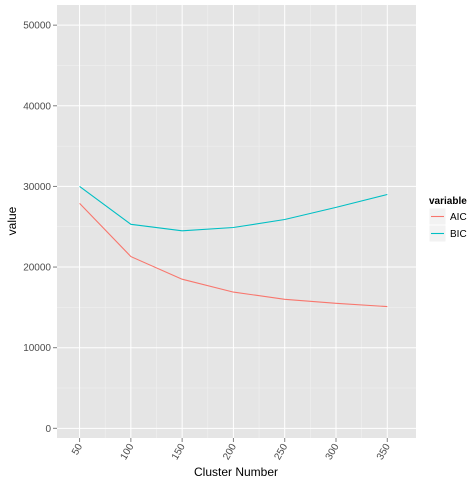 The image size is (474, 482). I want to click on x-tick-label: 350, so click(384, 452).